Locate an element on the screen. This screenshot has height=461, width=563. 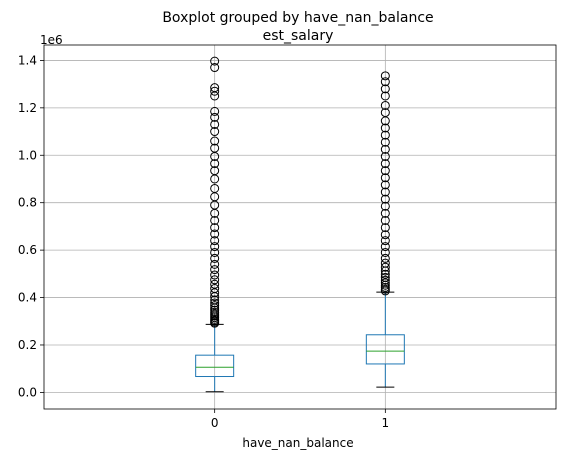
chart-title: Boxplot grouped by have_nan_balance is located at coordinates (297, 18).